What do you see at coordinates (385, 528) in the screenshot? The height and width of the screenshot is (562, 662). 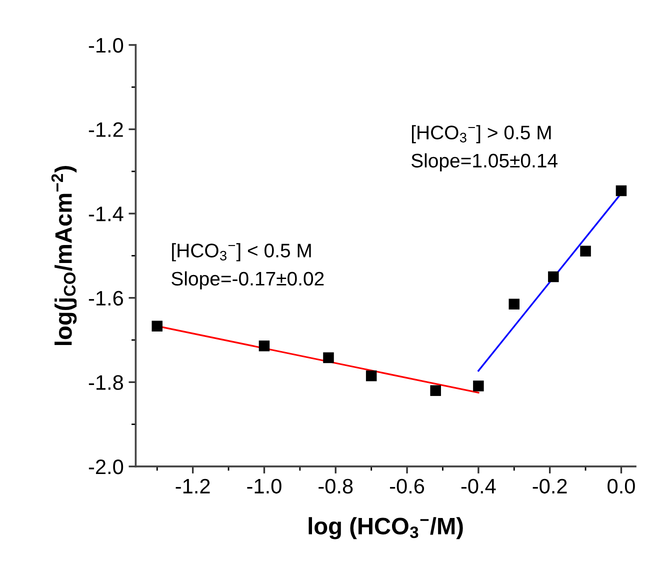 I see `x-axis-title: log (HCO$_{3}$$^{−}$/M)` at bounding box center [385, 528].